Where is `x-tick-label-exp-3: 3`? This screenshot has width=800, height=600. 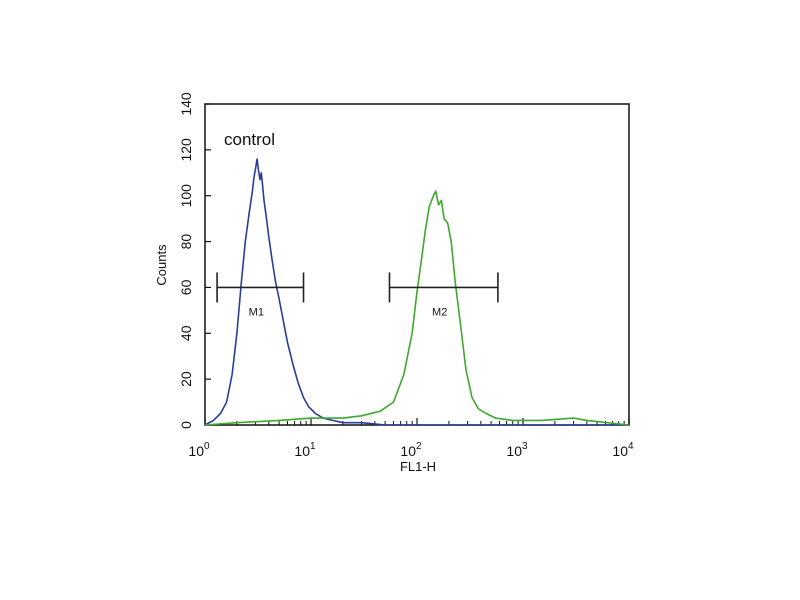 x-tick-label-exp-3: 3 is located at coordinates (525, 446).